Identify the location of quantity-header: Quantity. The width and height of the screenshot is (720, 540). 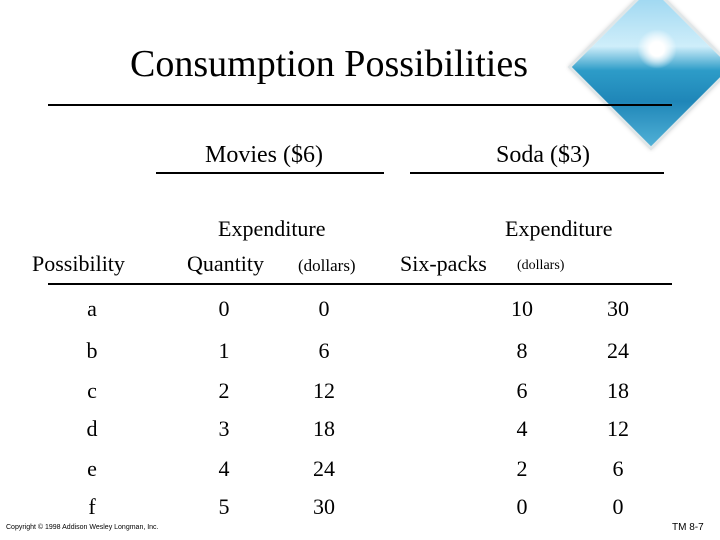
(225, 263).